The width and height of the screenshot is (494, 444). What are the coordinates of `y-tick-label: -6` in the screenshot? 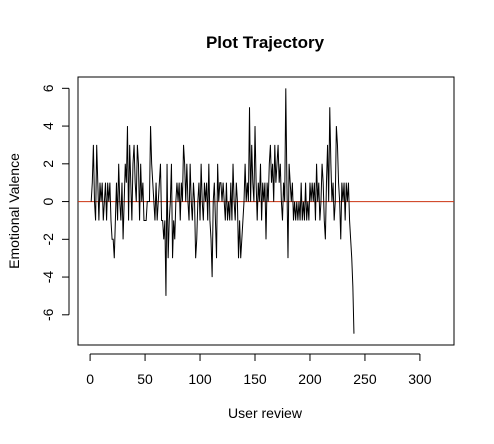 It's located at (48, 314).